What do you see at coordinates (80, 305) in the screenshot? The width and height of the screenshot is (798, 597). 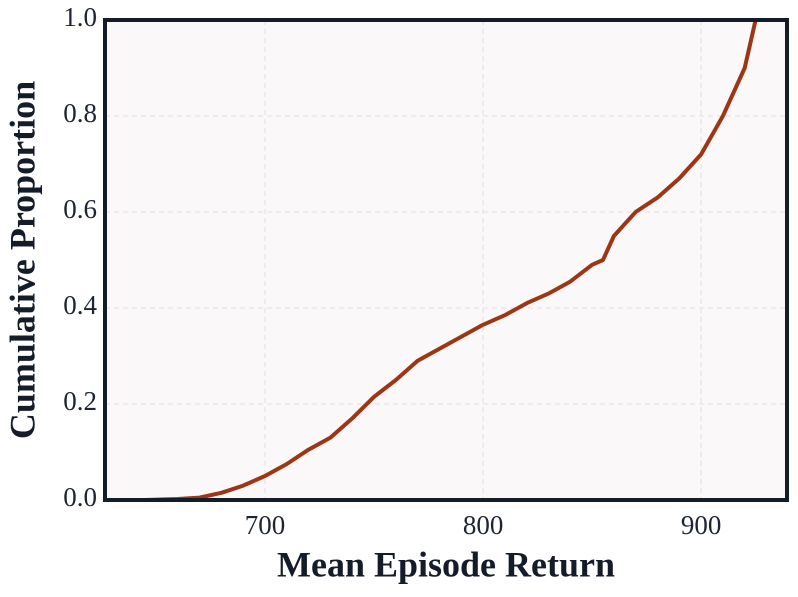 I see `y-tick-label: 0.4` at bounding box center [80, 305].